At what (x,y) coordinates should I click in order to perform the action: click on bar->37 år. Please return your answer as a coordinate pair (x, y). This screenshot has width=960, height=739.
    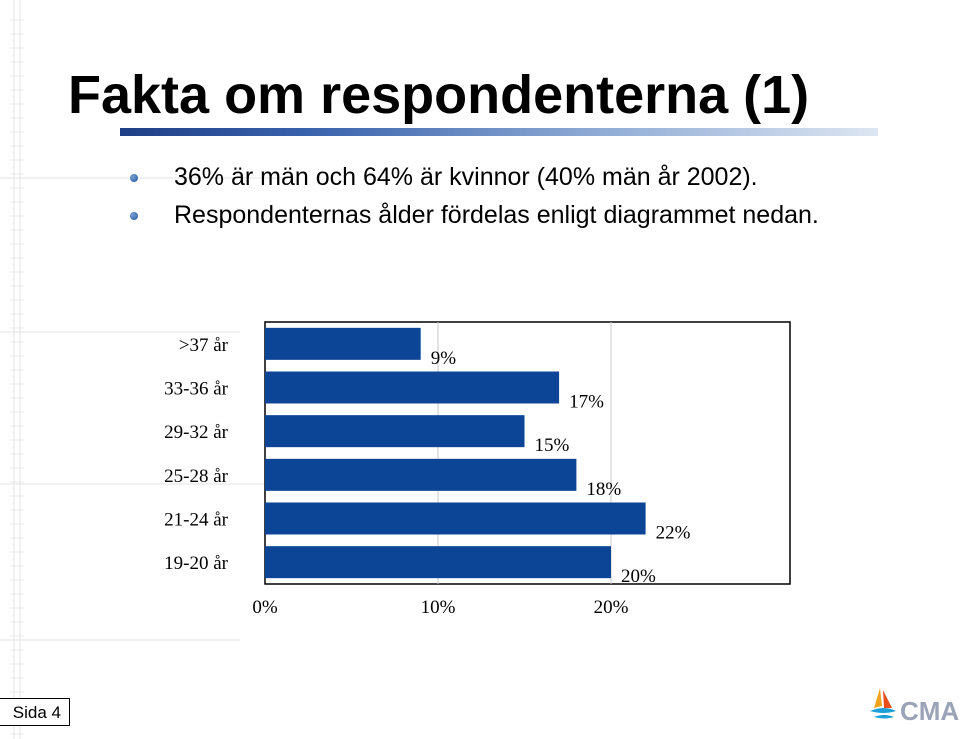
    Looking at the image, I should click on (343, 343).